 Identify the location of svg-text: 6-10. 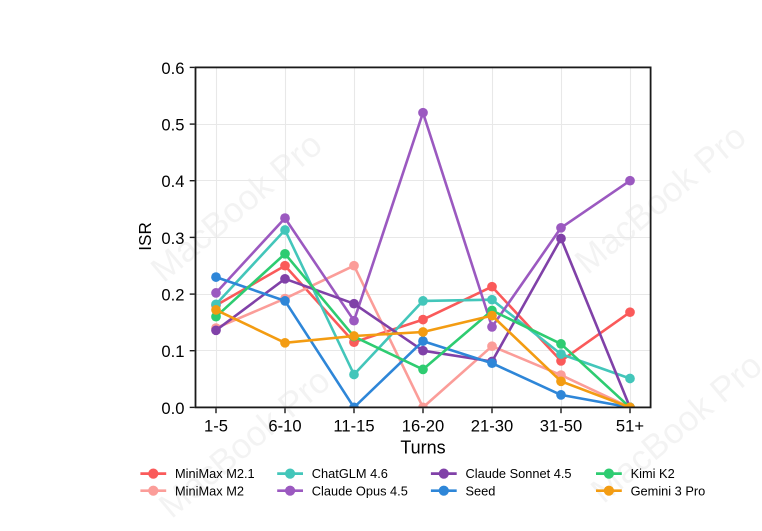
(284, 425).